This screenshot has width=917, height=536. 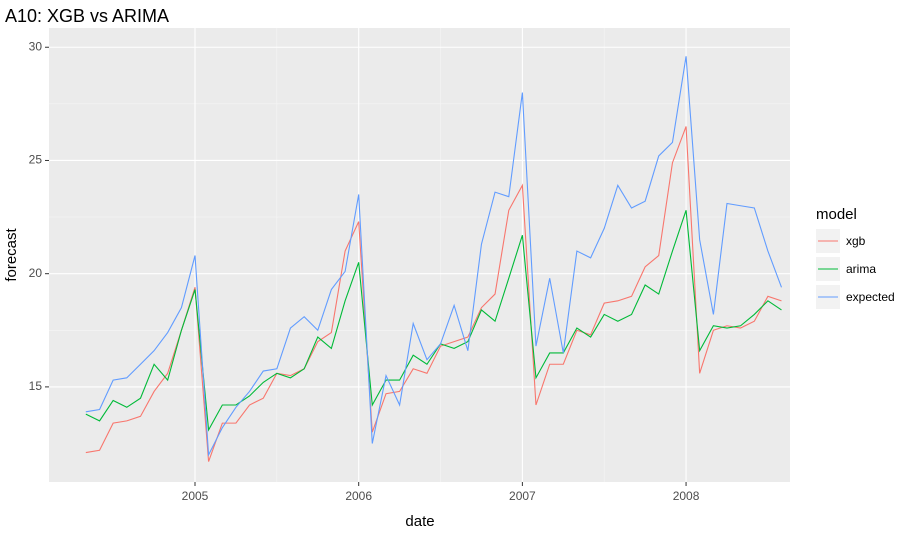 What do you see at coordinates (11, 254) in the screenshot?
I see `y-axis-label: forecast` at bounding box center [11, 254].